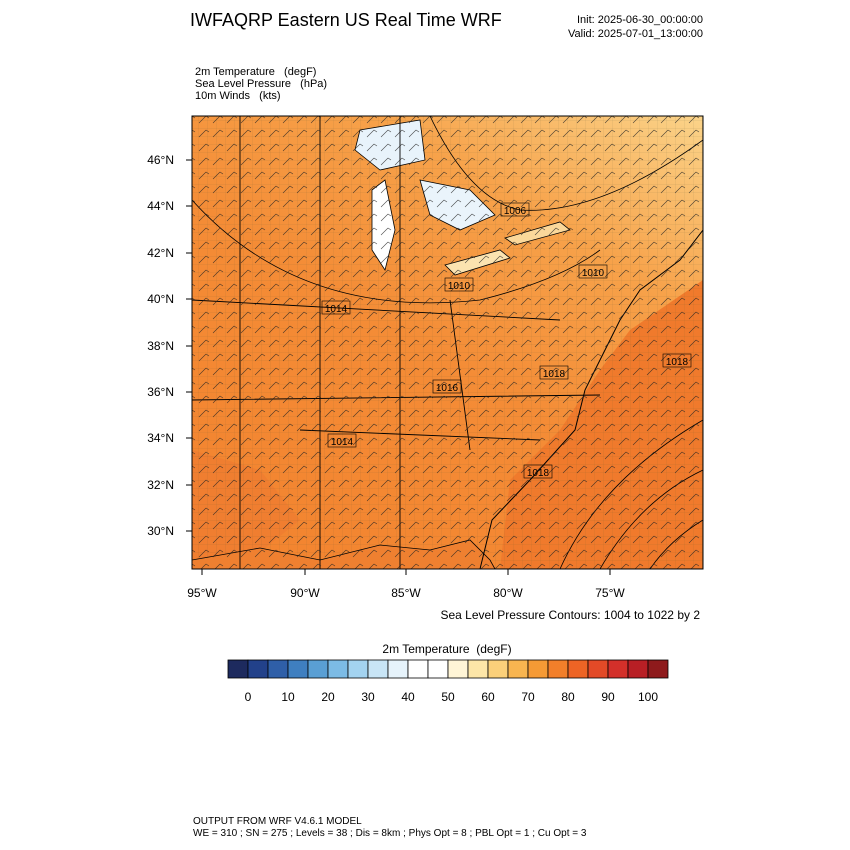 The height and width of the screenshot is (850, 850). Describe the element at coordinates (508, 593) in the screenshot. I see `lon-label: 80°W` at that location.